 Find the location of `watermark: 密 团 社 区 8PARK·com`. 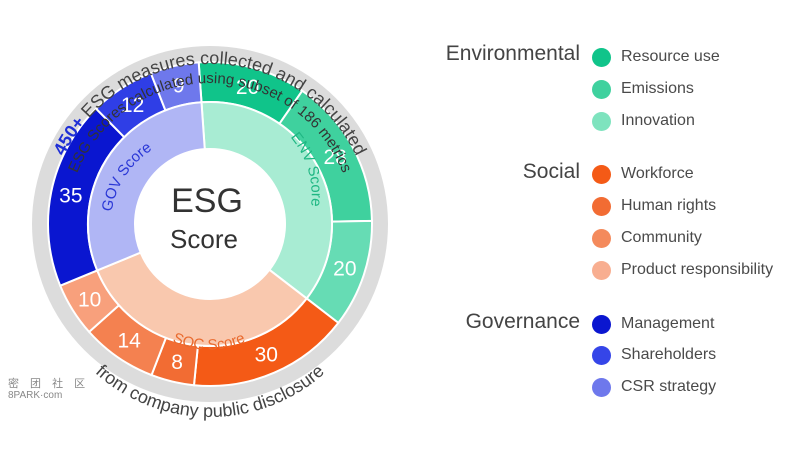

watermark: 密 团 社 区 8PARK·com is located at coordinates (48, 390).